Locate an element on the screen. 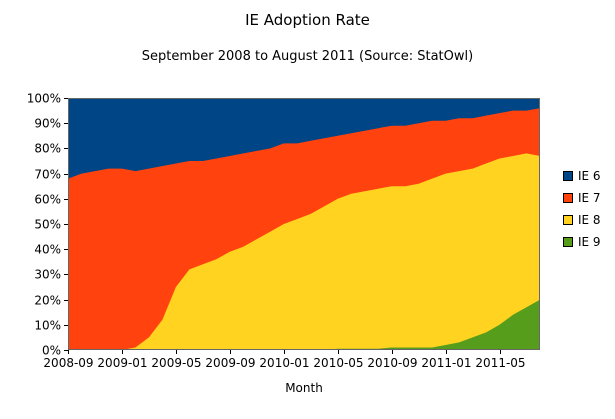 This screenshot has width=615, height=419. x-tick-label: 2008-09 is located at coordinates (68, 363).